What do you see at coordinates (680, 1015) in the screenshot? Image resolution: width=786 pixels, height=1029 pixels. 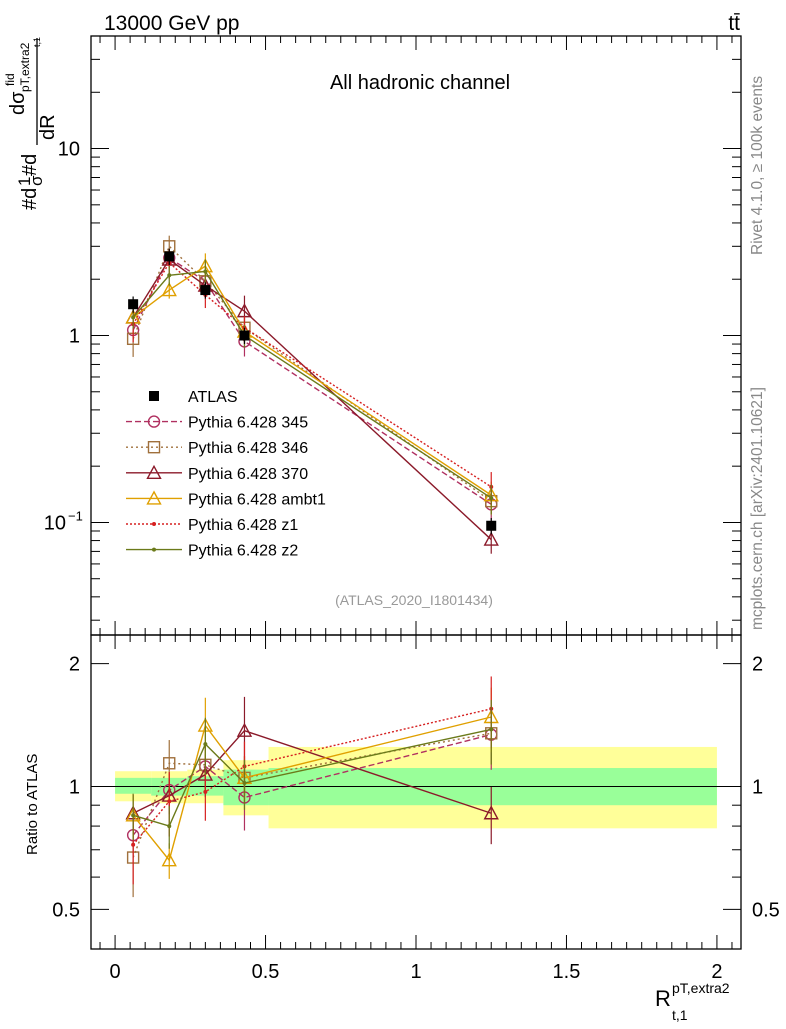 I see `x-axis-label-sub: t,1` at bounding box center [680, 1015].